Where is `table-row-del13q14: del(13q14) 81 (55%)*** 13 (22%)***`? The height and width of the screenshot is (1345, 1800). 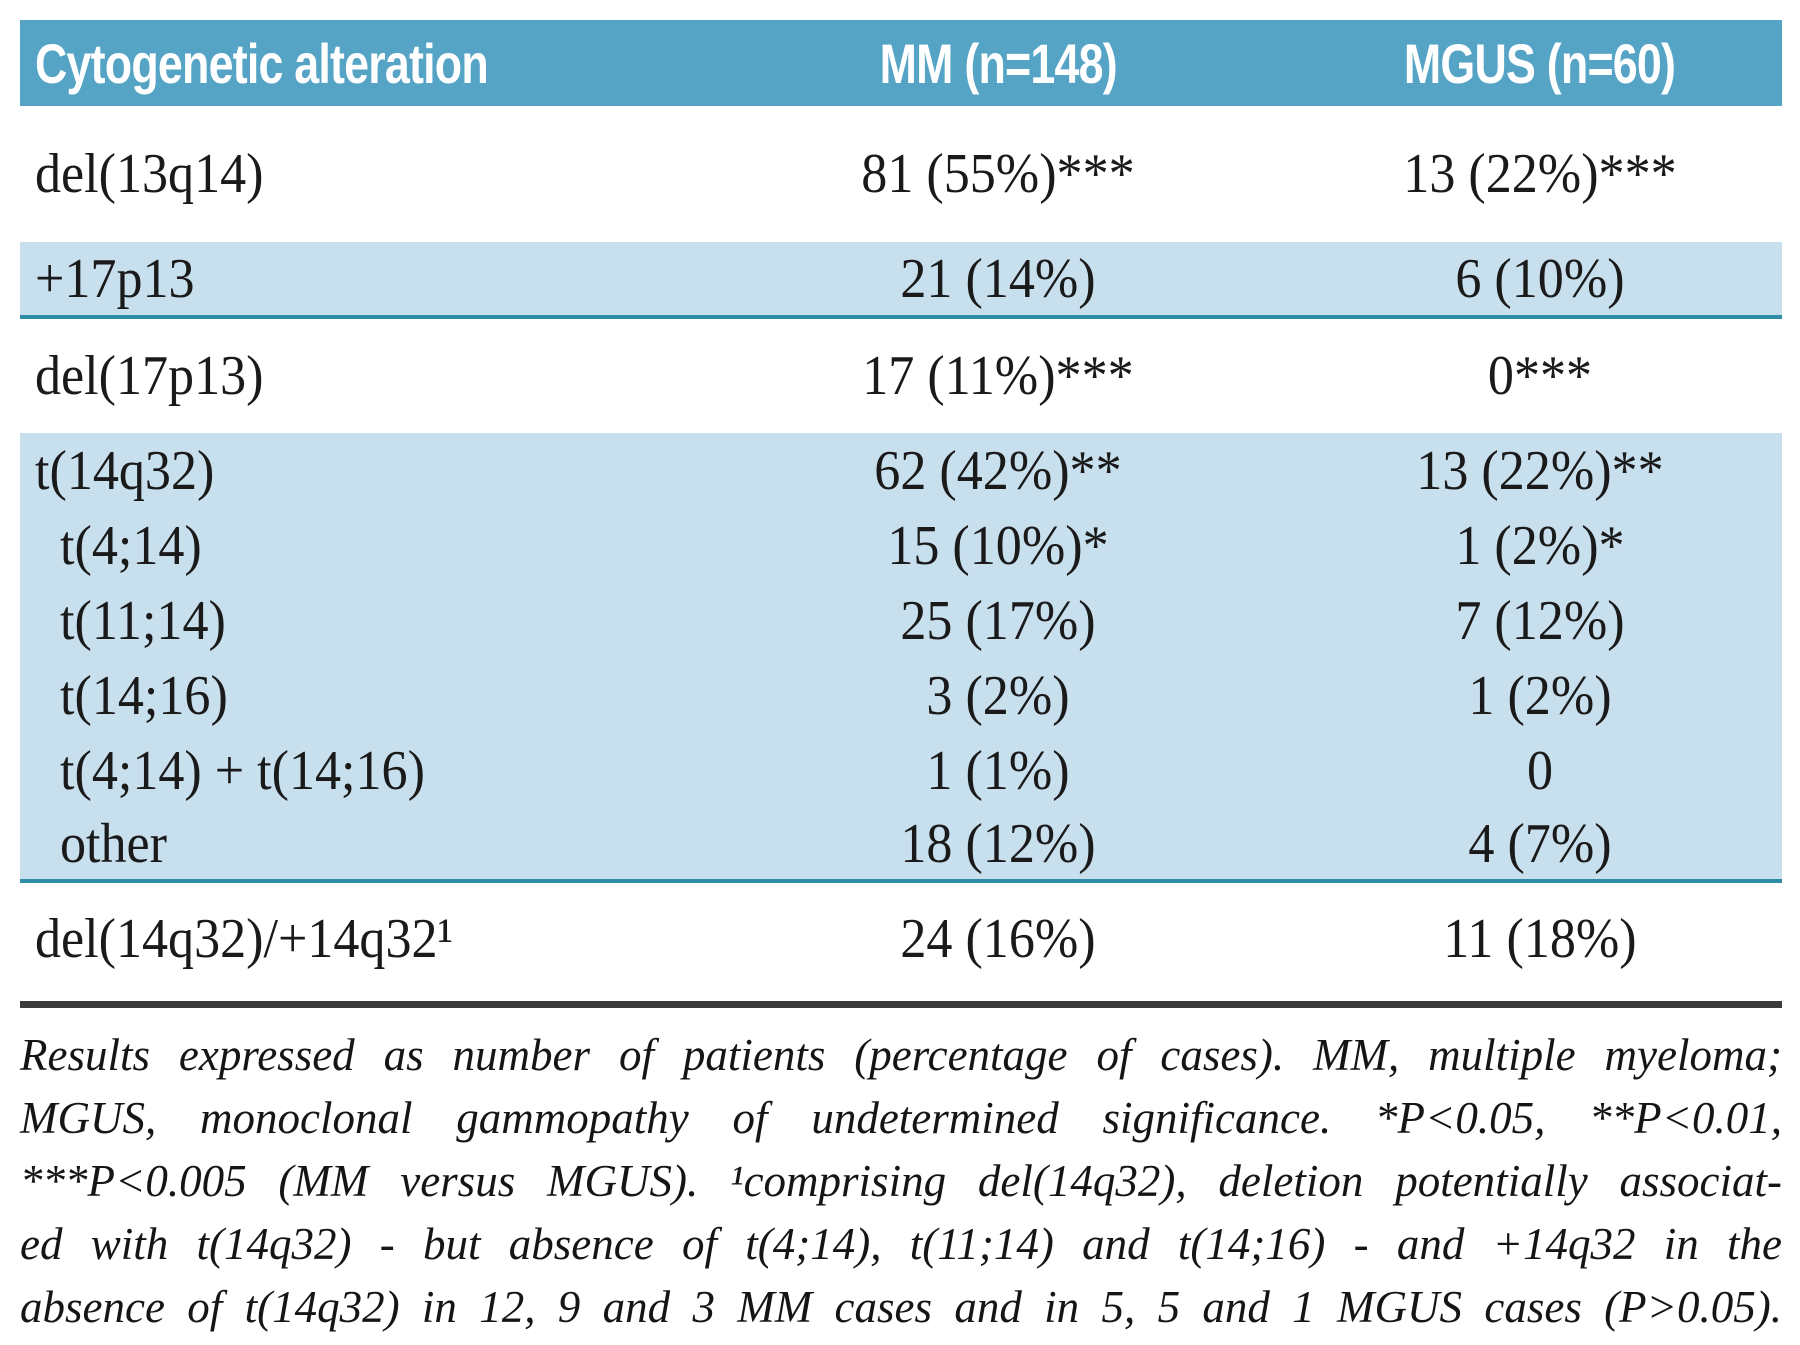
table-row-del13q14: del(13q14) 81 (55%)*** 13 (22%)*** is located at coordinates (901, 174).